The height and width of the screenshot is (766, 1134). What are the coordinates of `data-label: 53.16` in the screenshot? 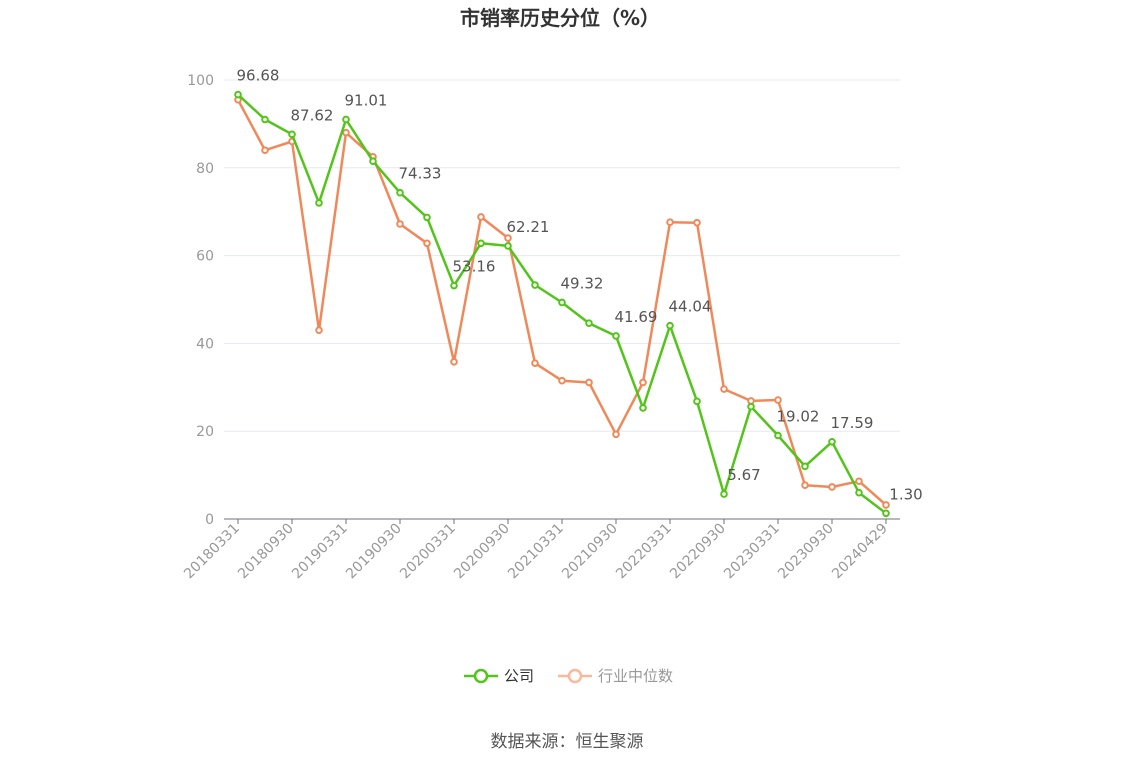 It's located at (474, 267).